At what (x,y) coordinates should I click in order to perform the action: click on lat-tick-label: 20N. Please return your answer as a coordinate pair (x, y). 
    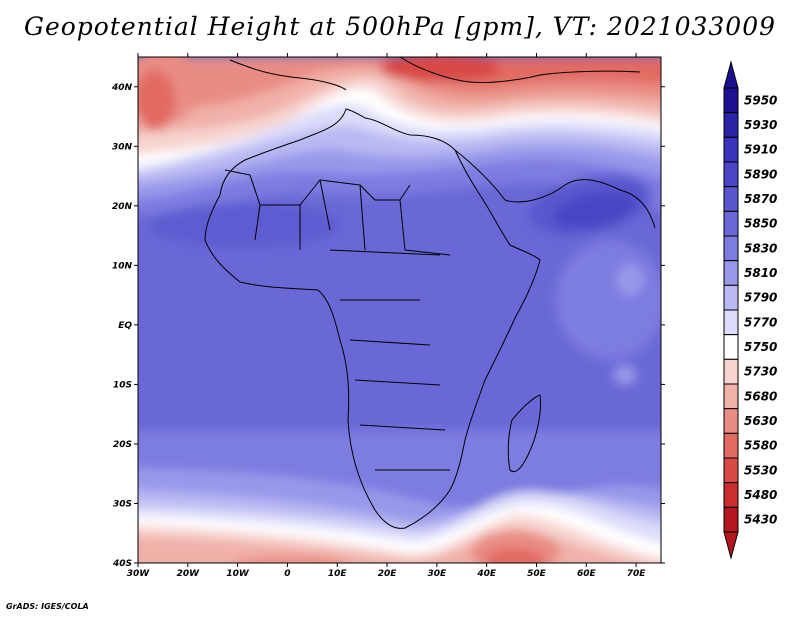
    Looking at the image, I should click on (122, 207).